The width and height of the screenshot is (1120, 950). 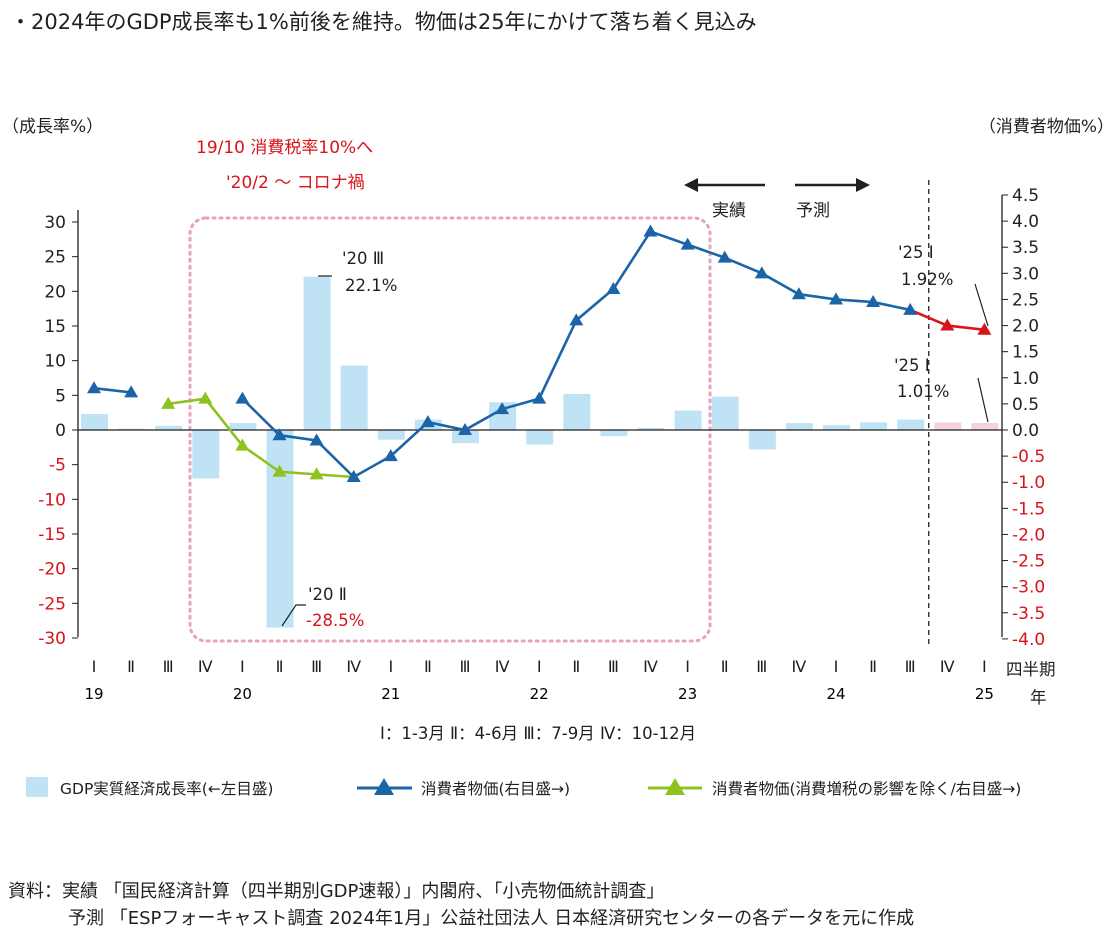 I want to click on y-right-tick-label: 2.0, so click(x=1025, y=327).